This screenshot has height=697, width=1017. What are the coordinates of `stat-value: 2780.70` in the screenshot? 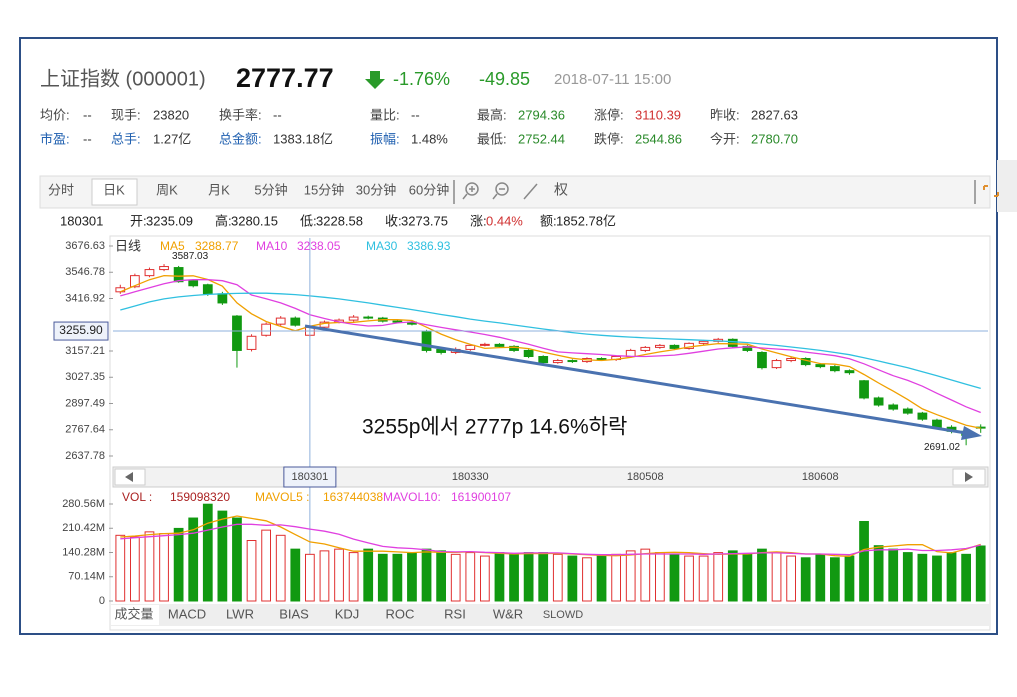 It's located at (774, 138).